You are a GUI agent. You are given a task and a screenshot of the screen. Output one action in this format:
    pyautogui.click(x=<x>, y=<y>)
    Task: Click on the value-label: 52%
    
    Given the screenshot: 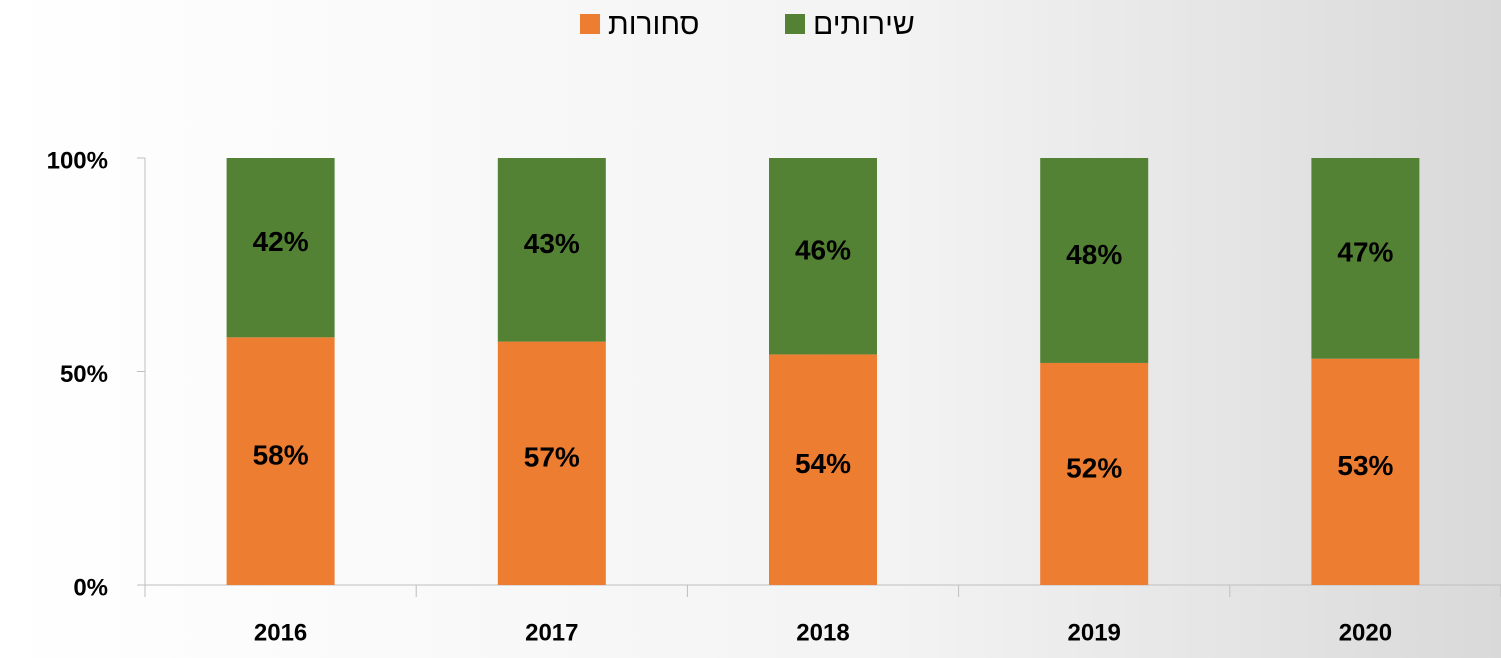 What is the action you would take?
    pyautogui.click(x=1094, y=467)
    